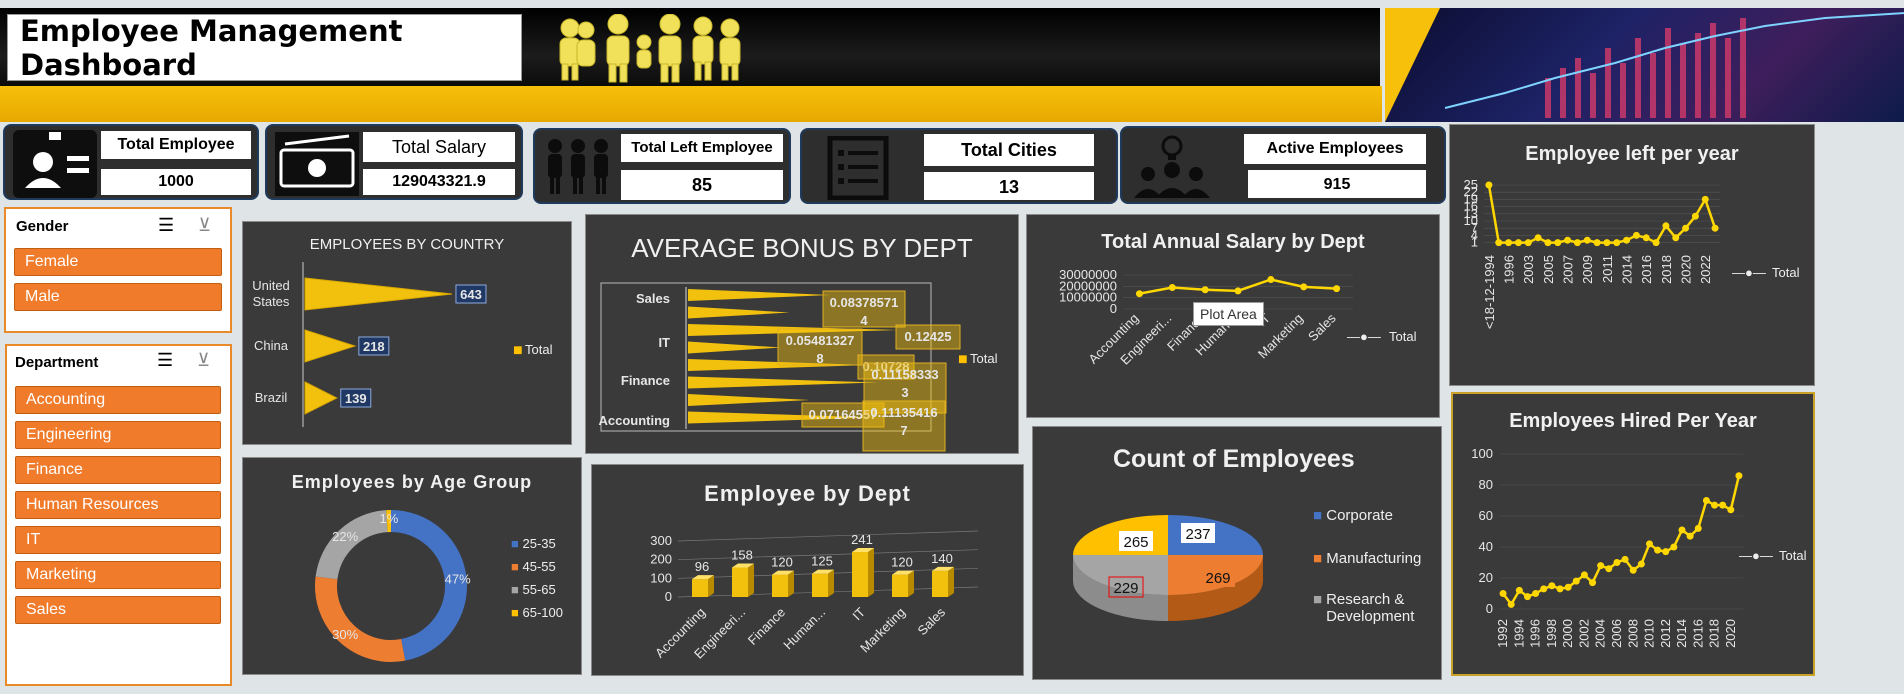 This screenshot has height=694, width=1904. I want to click on legend-label: 45-55, so click(539, 566).